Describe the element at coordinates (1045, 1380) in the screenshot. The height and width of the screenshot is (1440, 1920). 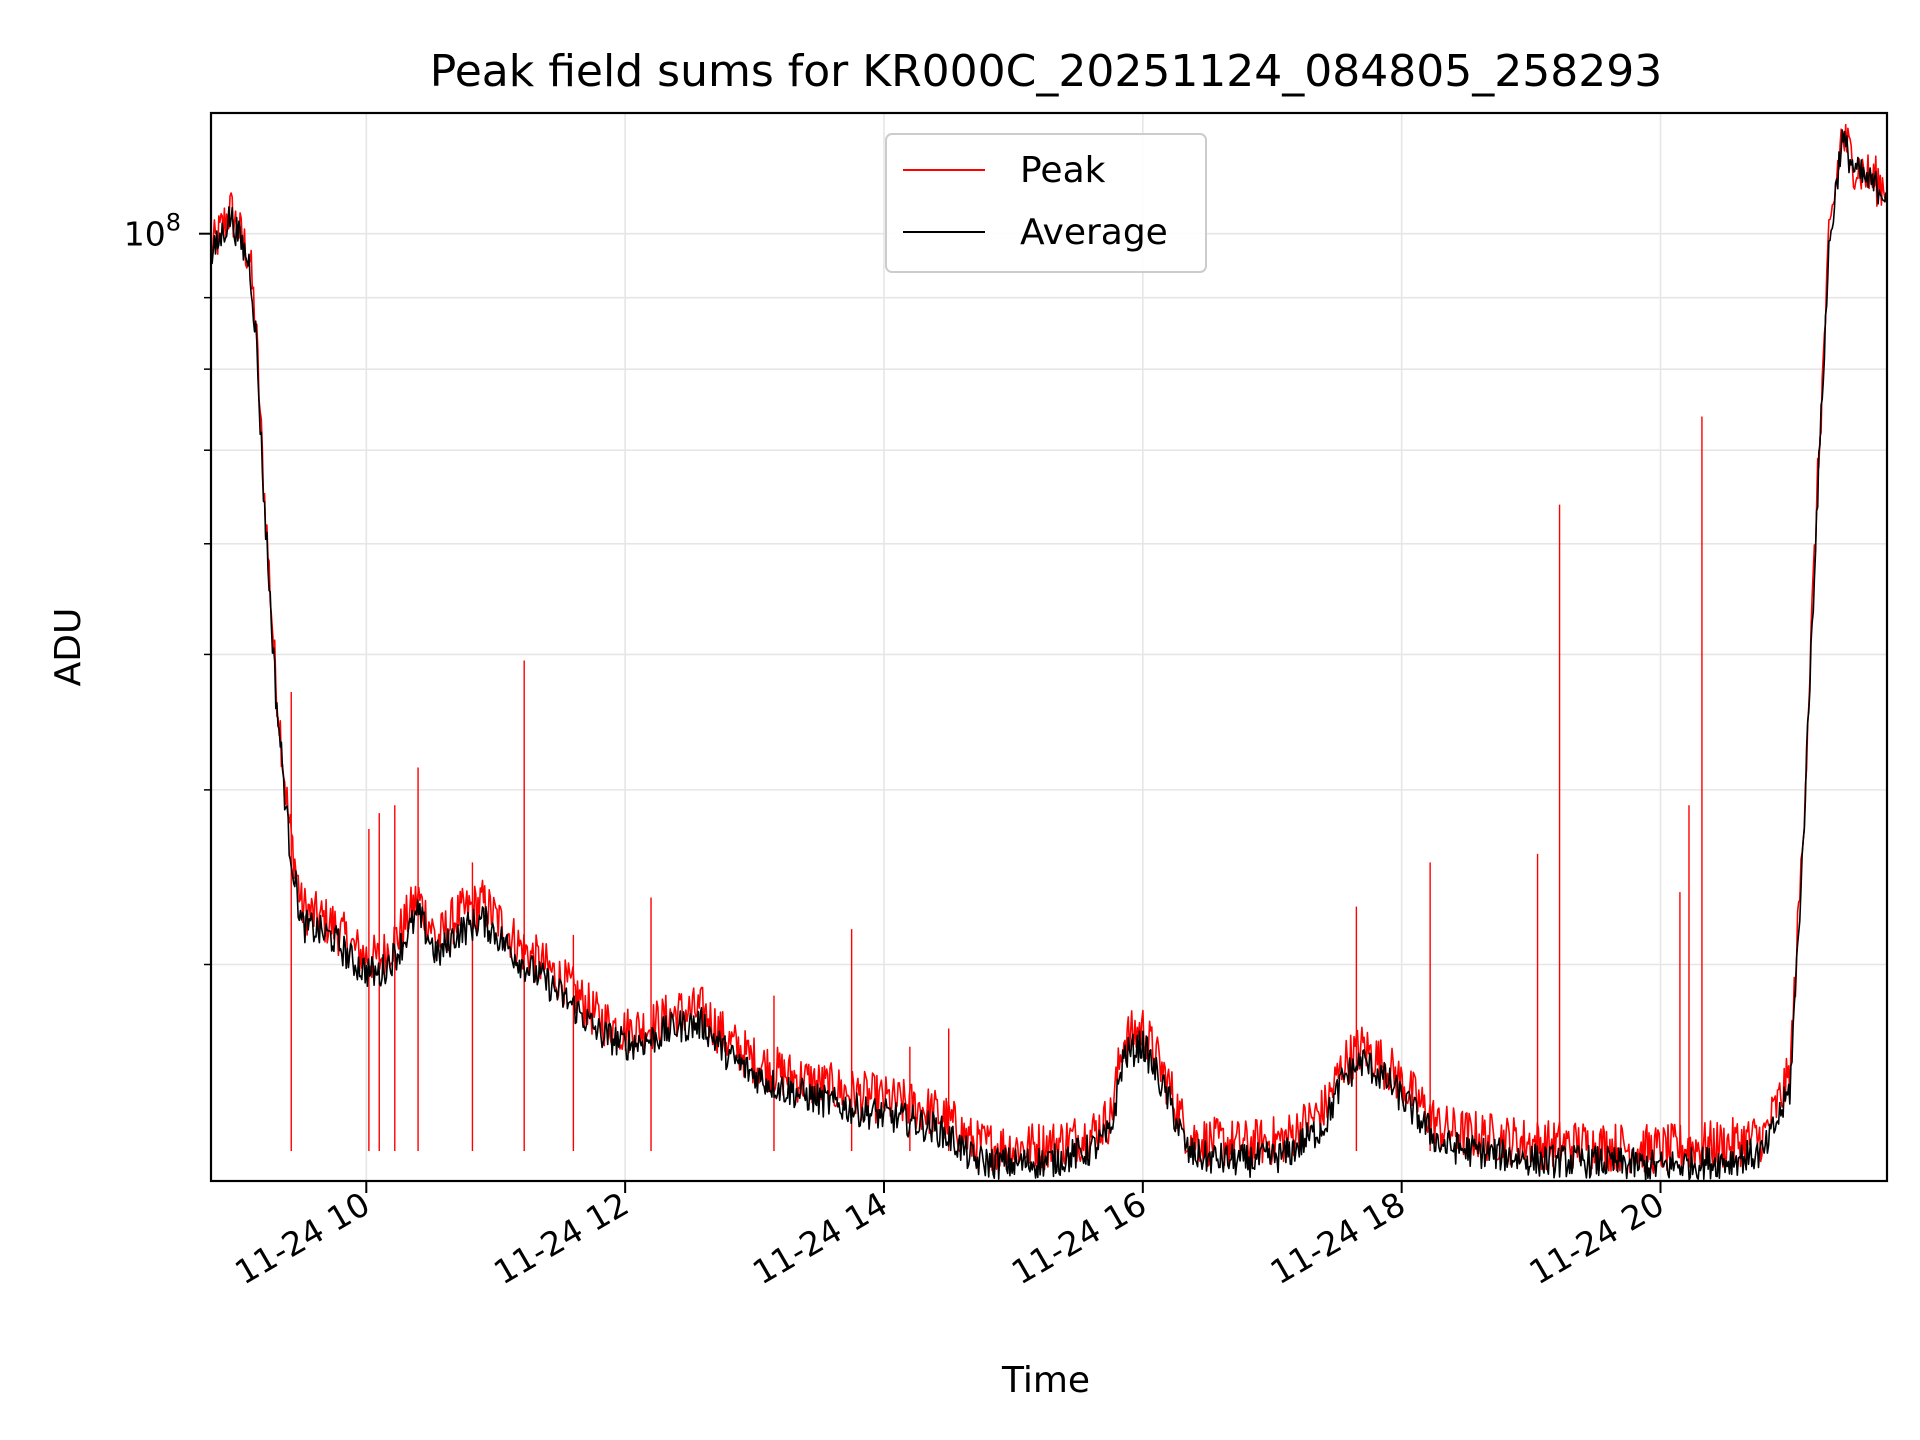
I see `x-axis-label: Time` at that location.